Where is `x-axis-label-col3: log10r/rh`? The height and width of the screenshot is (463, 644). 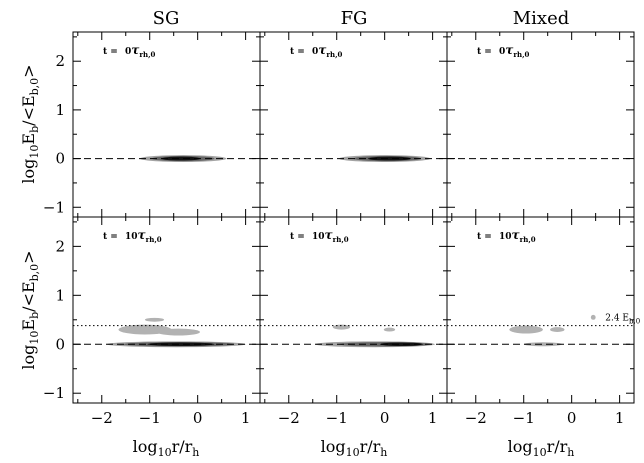
x-axis-label-col3: log10r/rh is located at coordinates (541, 448).